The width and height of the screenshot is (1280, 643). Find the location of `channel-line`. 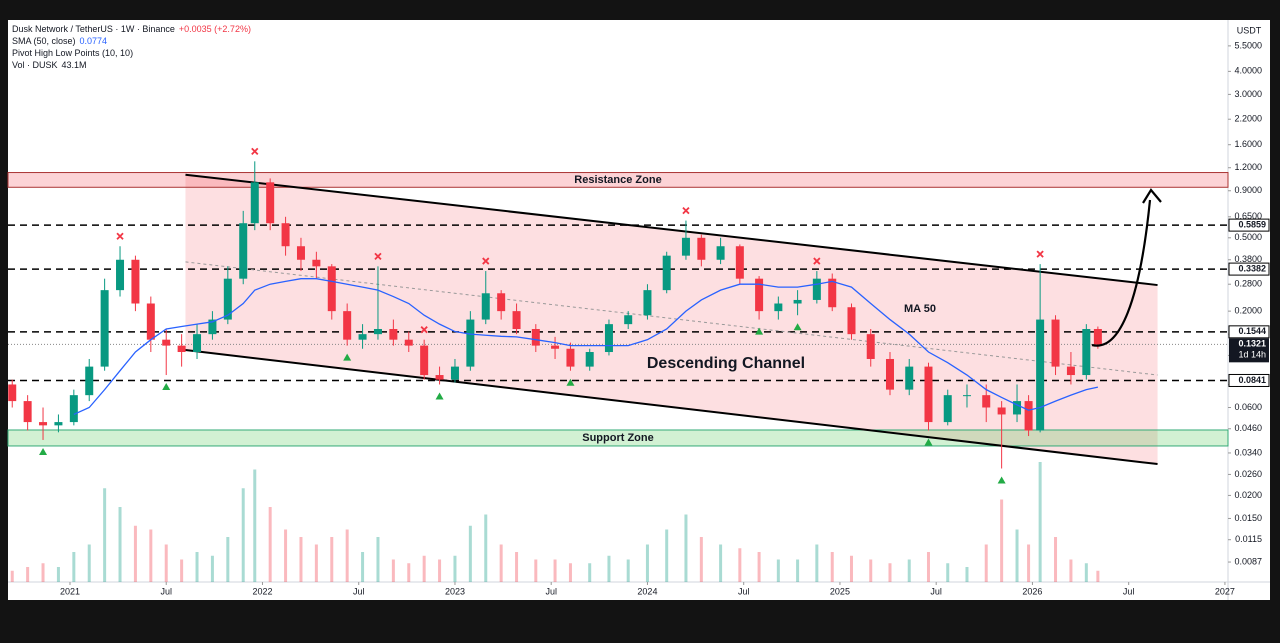

channel-line is located at coordinates (671, 230).